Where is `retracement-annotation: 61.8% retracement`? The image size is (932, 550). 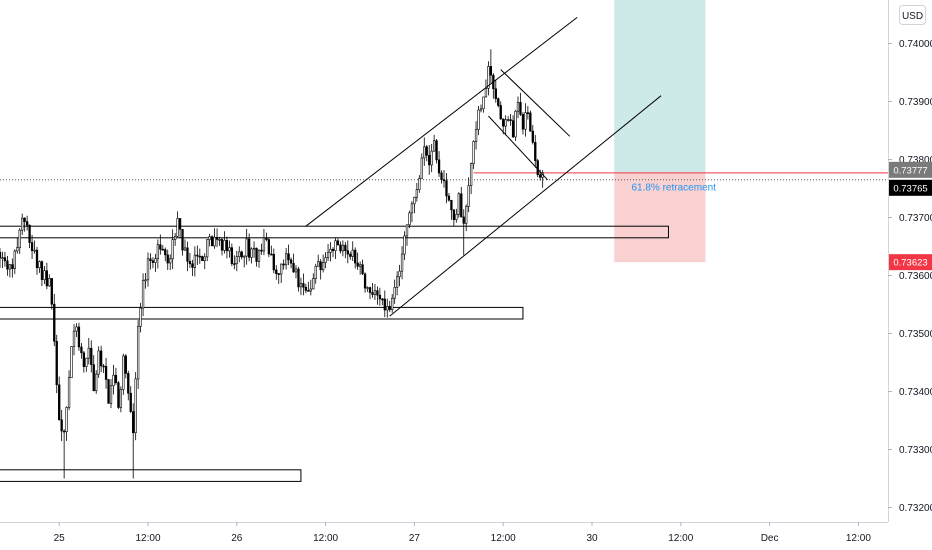
retracement-annotation: 61.8% retracement is located at coordinates (673, 188).